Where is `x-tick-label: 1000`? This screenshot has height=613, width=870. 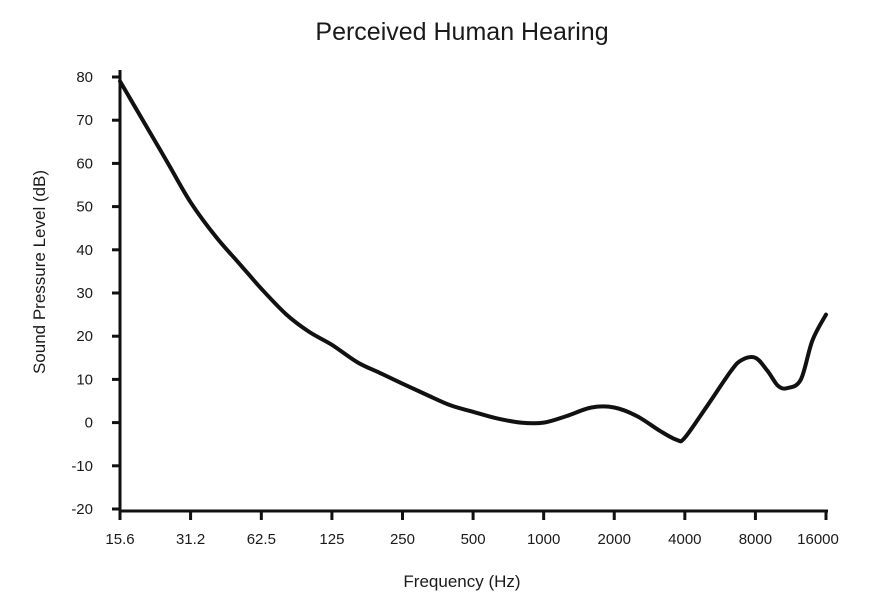
x-tick-label: 1000 is located at coordinates (543, 539).